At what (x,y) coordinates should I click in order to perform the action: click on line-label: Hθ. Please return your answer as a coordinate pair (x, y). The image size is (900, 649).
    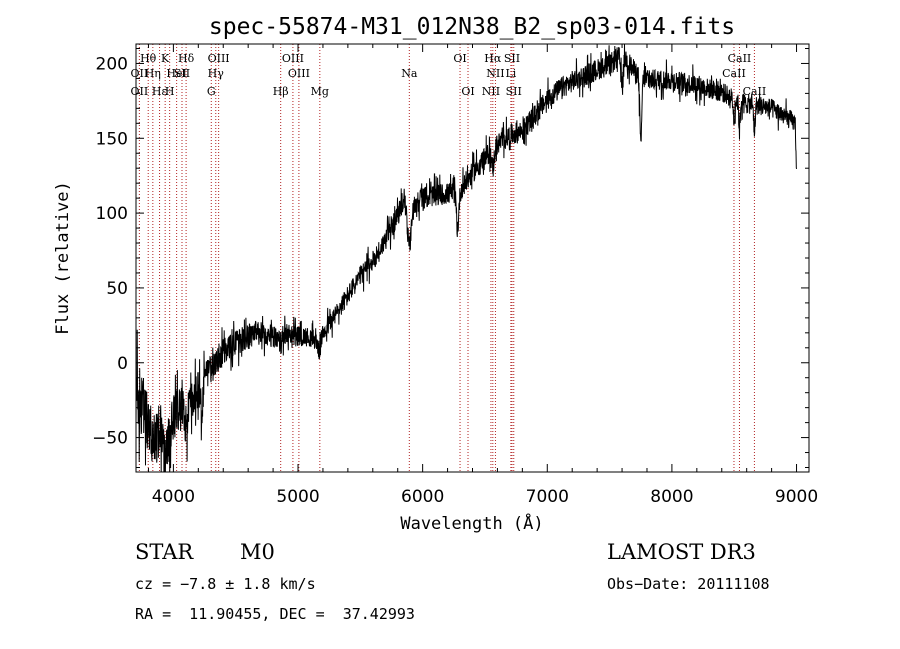
    Looking at the image, I should click on (148, 58).